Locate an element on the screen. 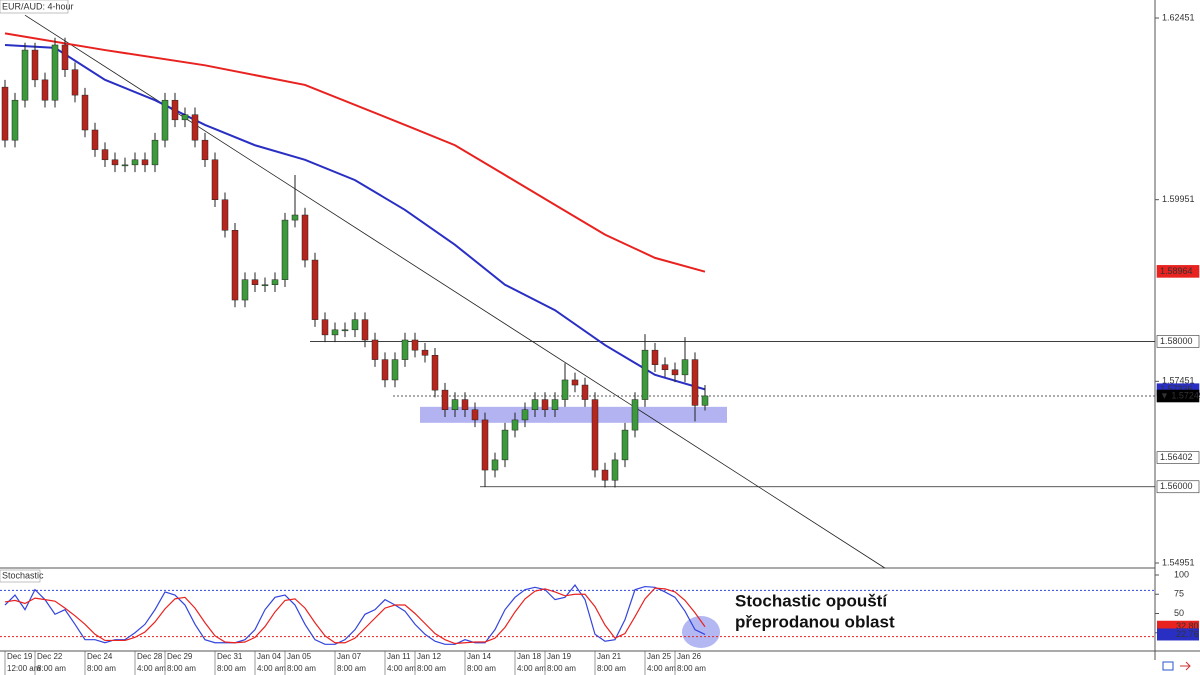  annotation: přeprodanou oblast is located at coordinates (815, 621).